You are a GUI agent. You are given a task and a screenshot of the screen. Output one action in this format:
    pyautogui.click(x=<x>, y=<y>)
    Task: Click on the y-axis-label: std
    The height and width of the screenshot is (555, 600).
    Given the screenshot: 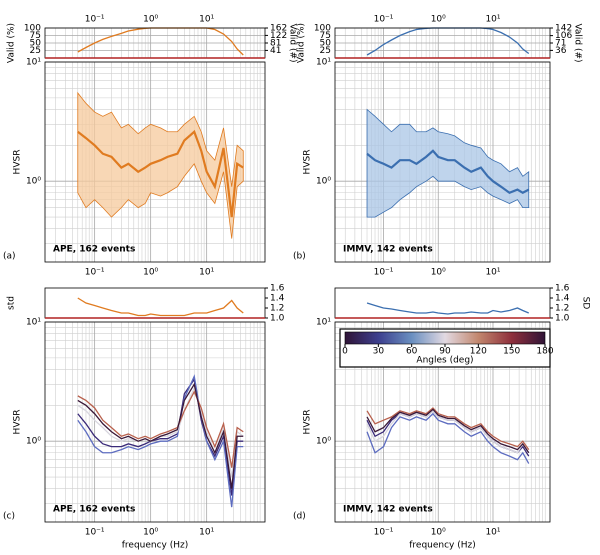 What is the action you would take?
    pyautogui.click(x=12, y=303)
    